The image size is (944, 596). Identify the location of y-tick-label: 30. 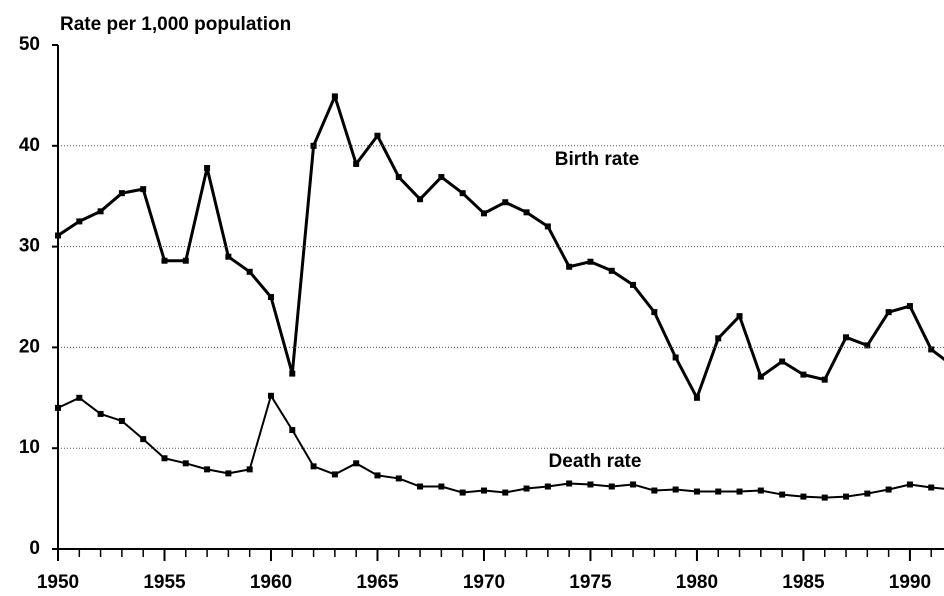
(29, 246).